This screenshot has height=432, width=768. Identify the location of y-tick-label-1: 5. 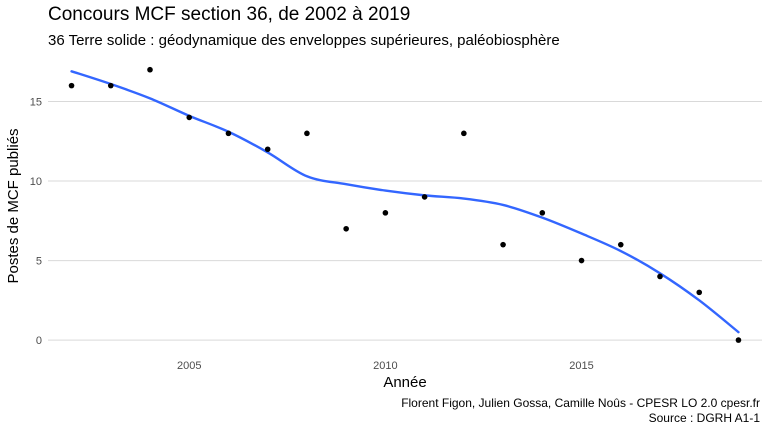
(39, 262).